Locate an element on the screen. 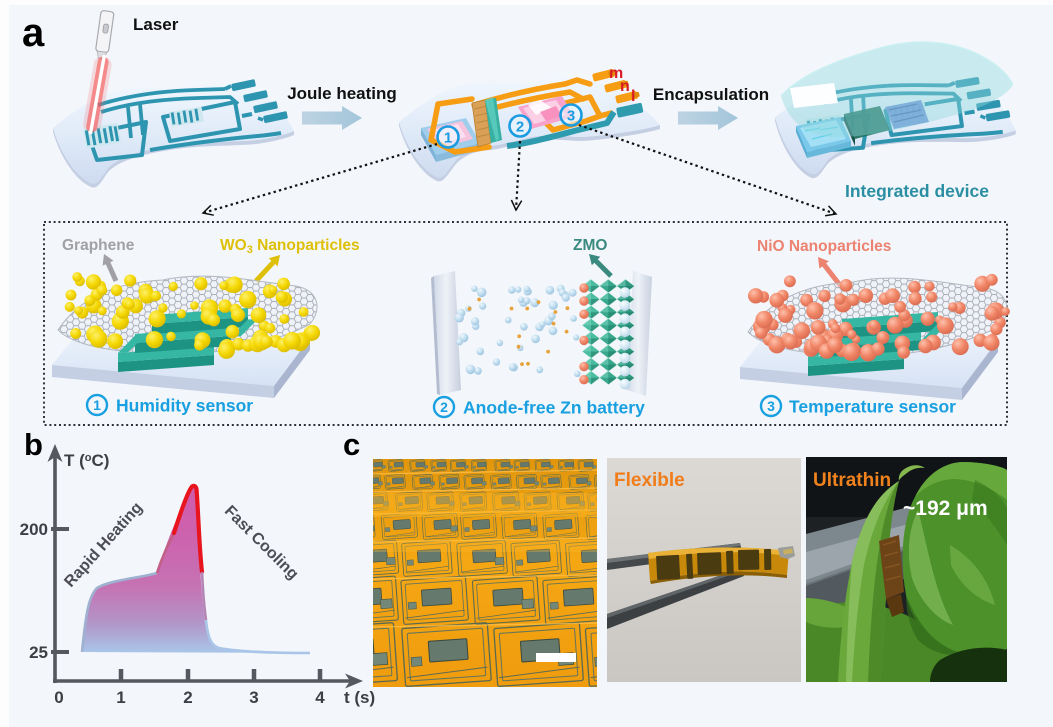 The image size is (1053, 727). svg-text: t (s) is located at coordinates (359, 697).